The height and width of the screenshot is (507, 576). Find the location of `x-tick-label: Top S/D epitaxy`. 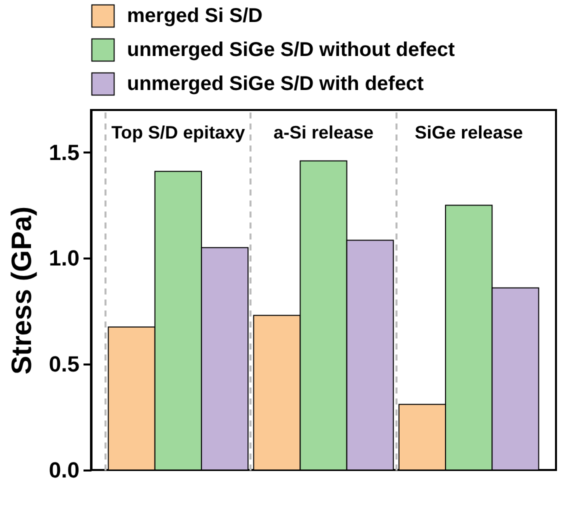

x-tick-label: Top S/D epitaxy is located at coordinates (178, 132).